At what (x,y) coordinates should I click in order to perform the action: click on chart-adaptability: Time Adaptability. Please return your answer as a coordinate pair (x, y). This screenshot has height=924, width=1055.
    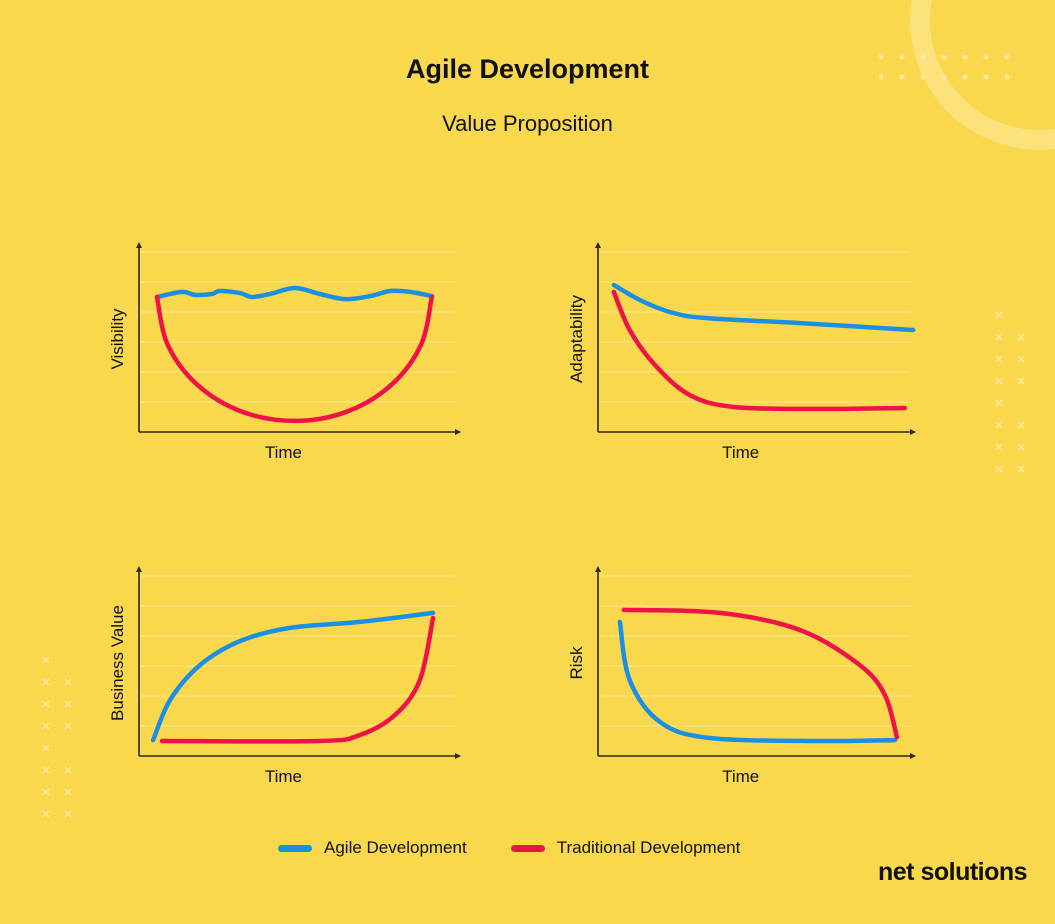
    Looking at the image, I should click on (741, 352).